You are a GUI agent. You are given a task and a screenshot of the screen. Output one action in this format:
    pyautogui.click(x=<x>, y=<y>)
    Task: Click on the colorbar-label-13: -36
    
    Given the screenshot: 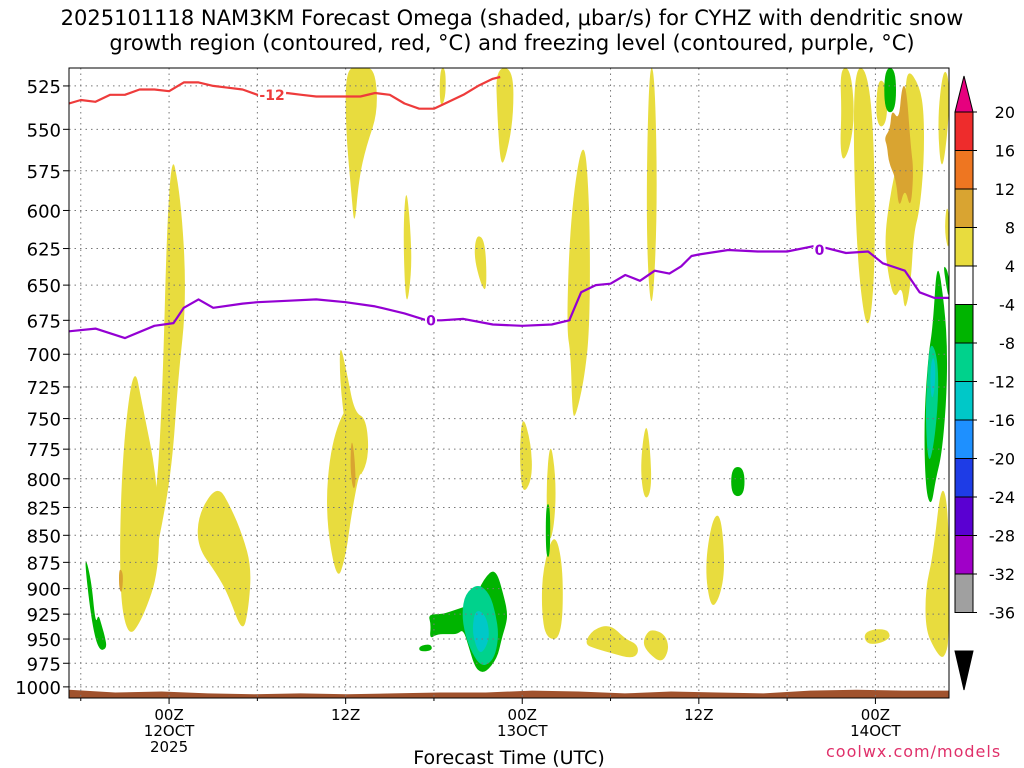 What is the action you would take?
    pyautogui.click(x=1002, y=613)
    